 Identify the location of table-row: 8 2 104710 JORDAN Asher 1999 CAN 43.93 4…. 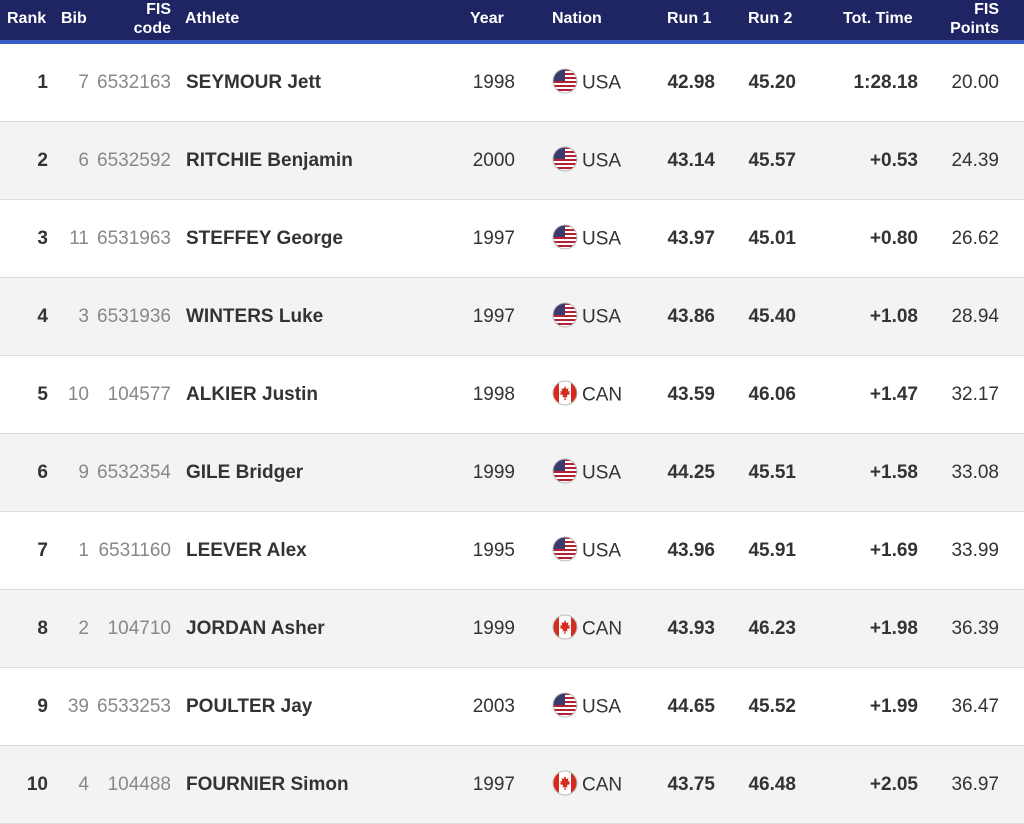
(512, 629).